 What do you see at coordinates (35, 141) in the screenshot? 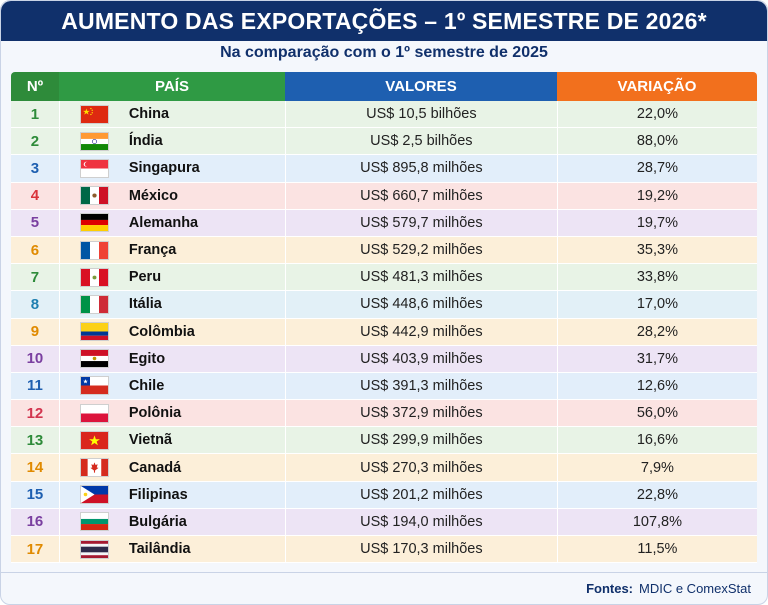
I see `rank-number: 2` at bounding box center [35, 141].